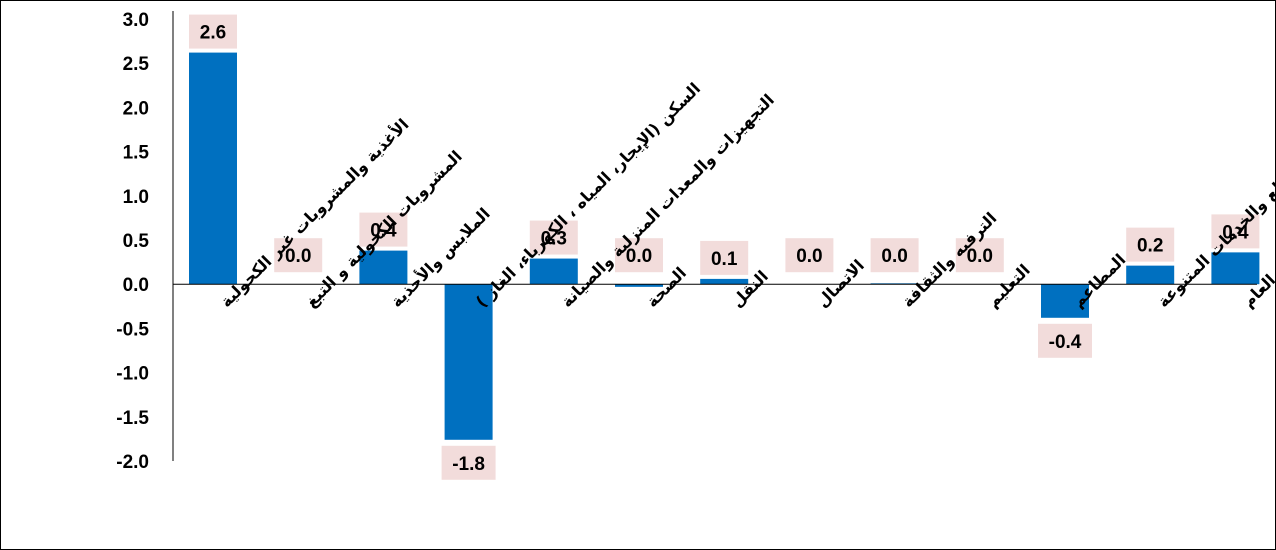  I want to click on y-tick-label: 1.5, so click(136, 153).